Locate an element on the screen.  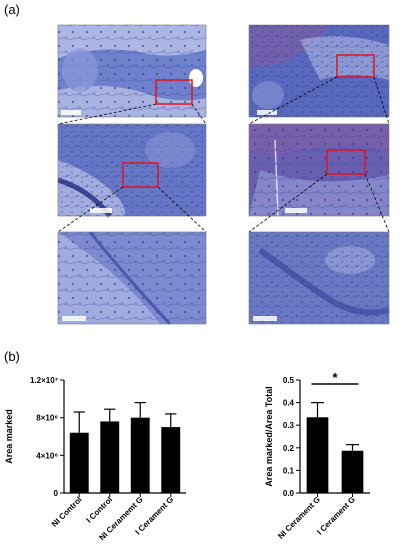
y-tick-label: 1.2×10⁷ is located at coordinates (44, 380).